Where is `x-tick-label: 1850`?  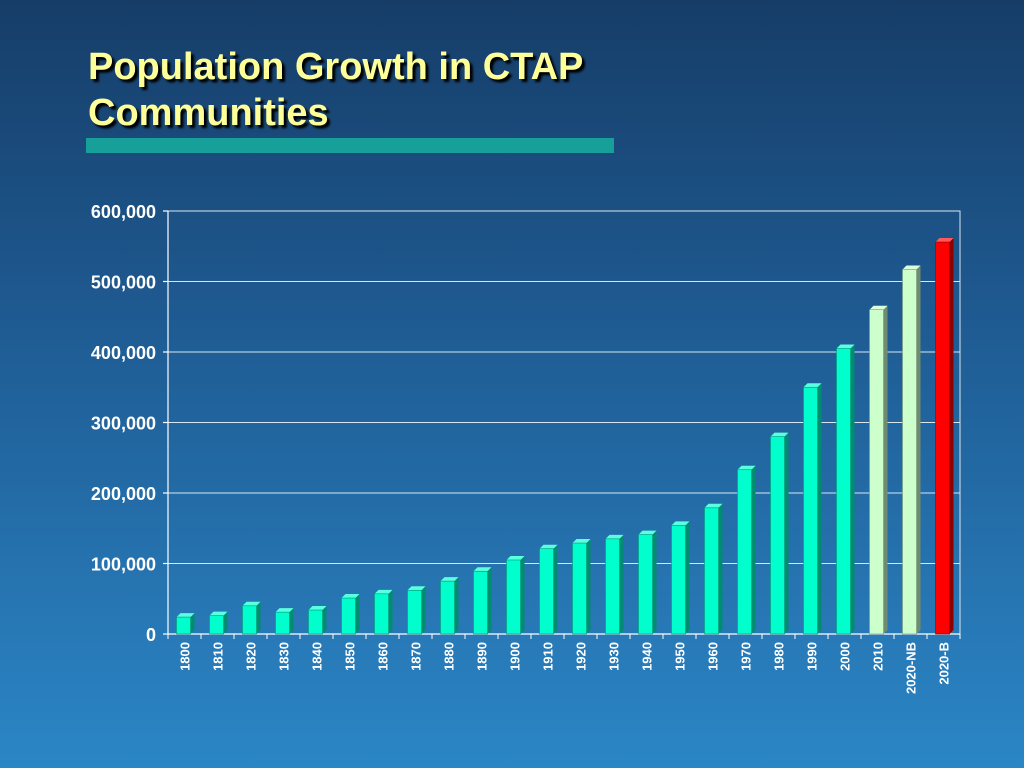
x-tick-label: 1850 is located at coordinates (350, 656).